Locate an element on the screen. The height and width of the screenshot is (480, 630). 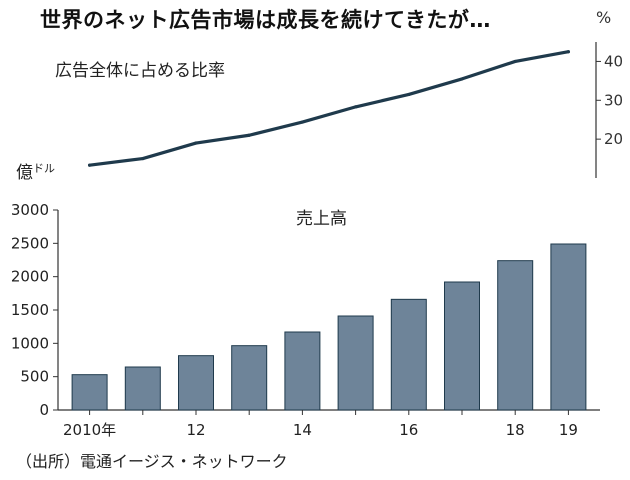
sales-y-tick-label: 500 is located at coordinates (34, 377).